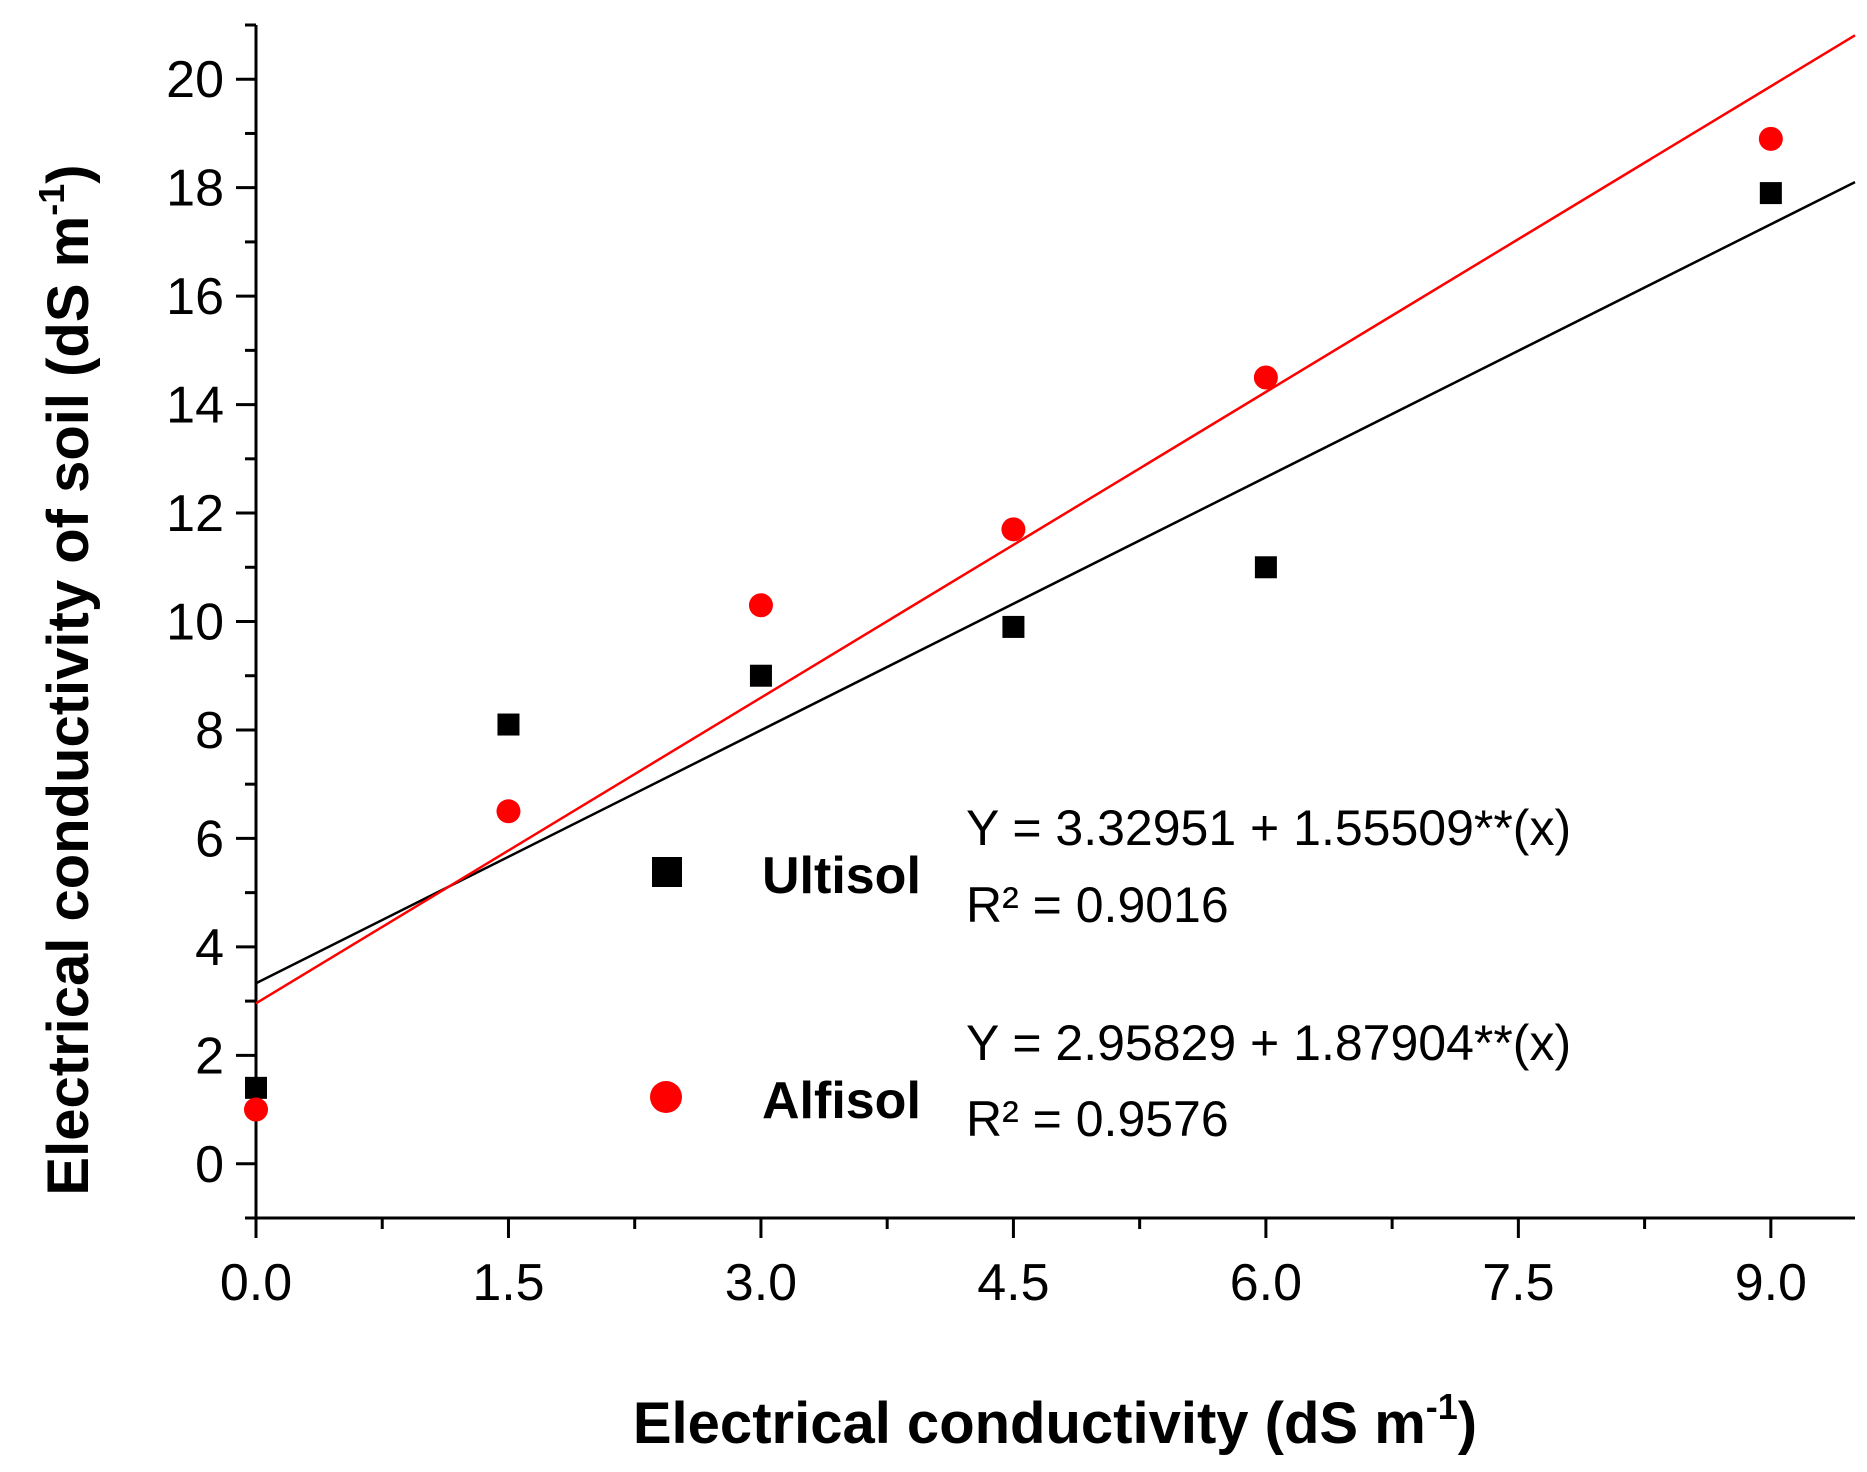  I want to click on y-tick-label: 16, so click(195, 297).